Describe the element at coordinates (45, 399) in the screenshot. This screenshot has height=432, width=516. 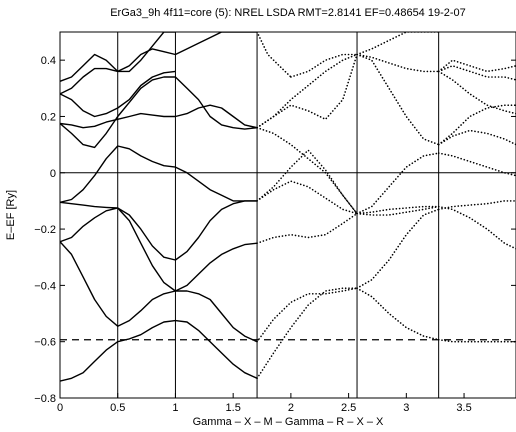
I see `y-tick-label: −0.8` at that location.